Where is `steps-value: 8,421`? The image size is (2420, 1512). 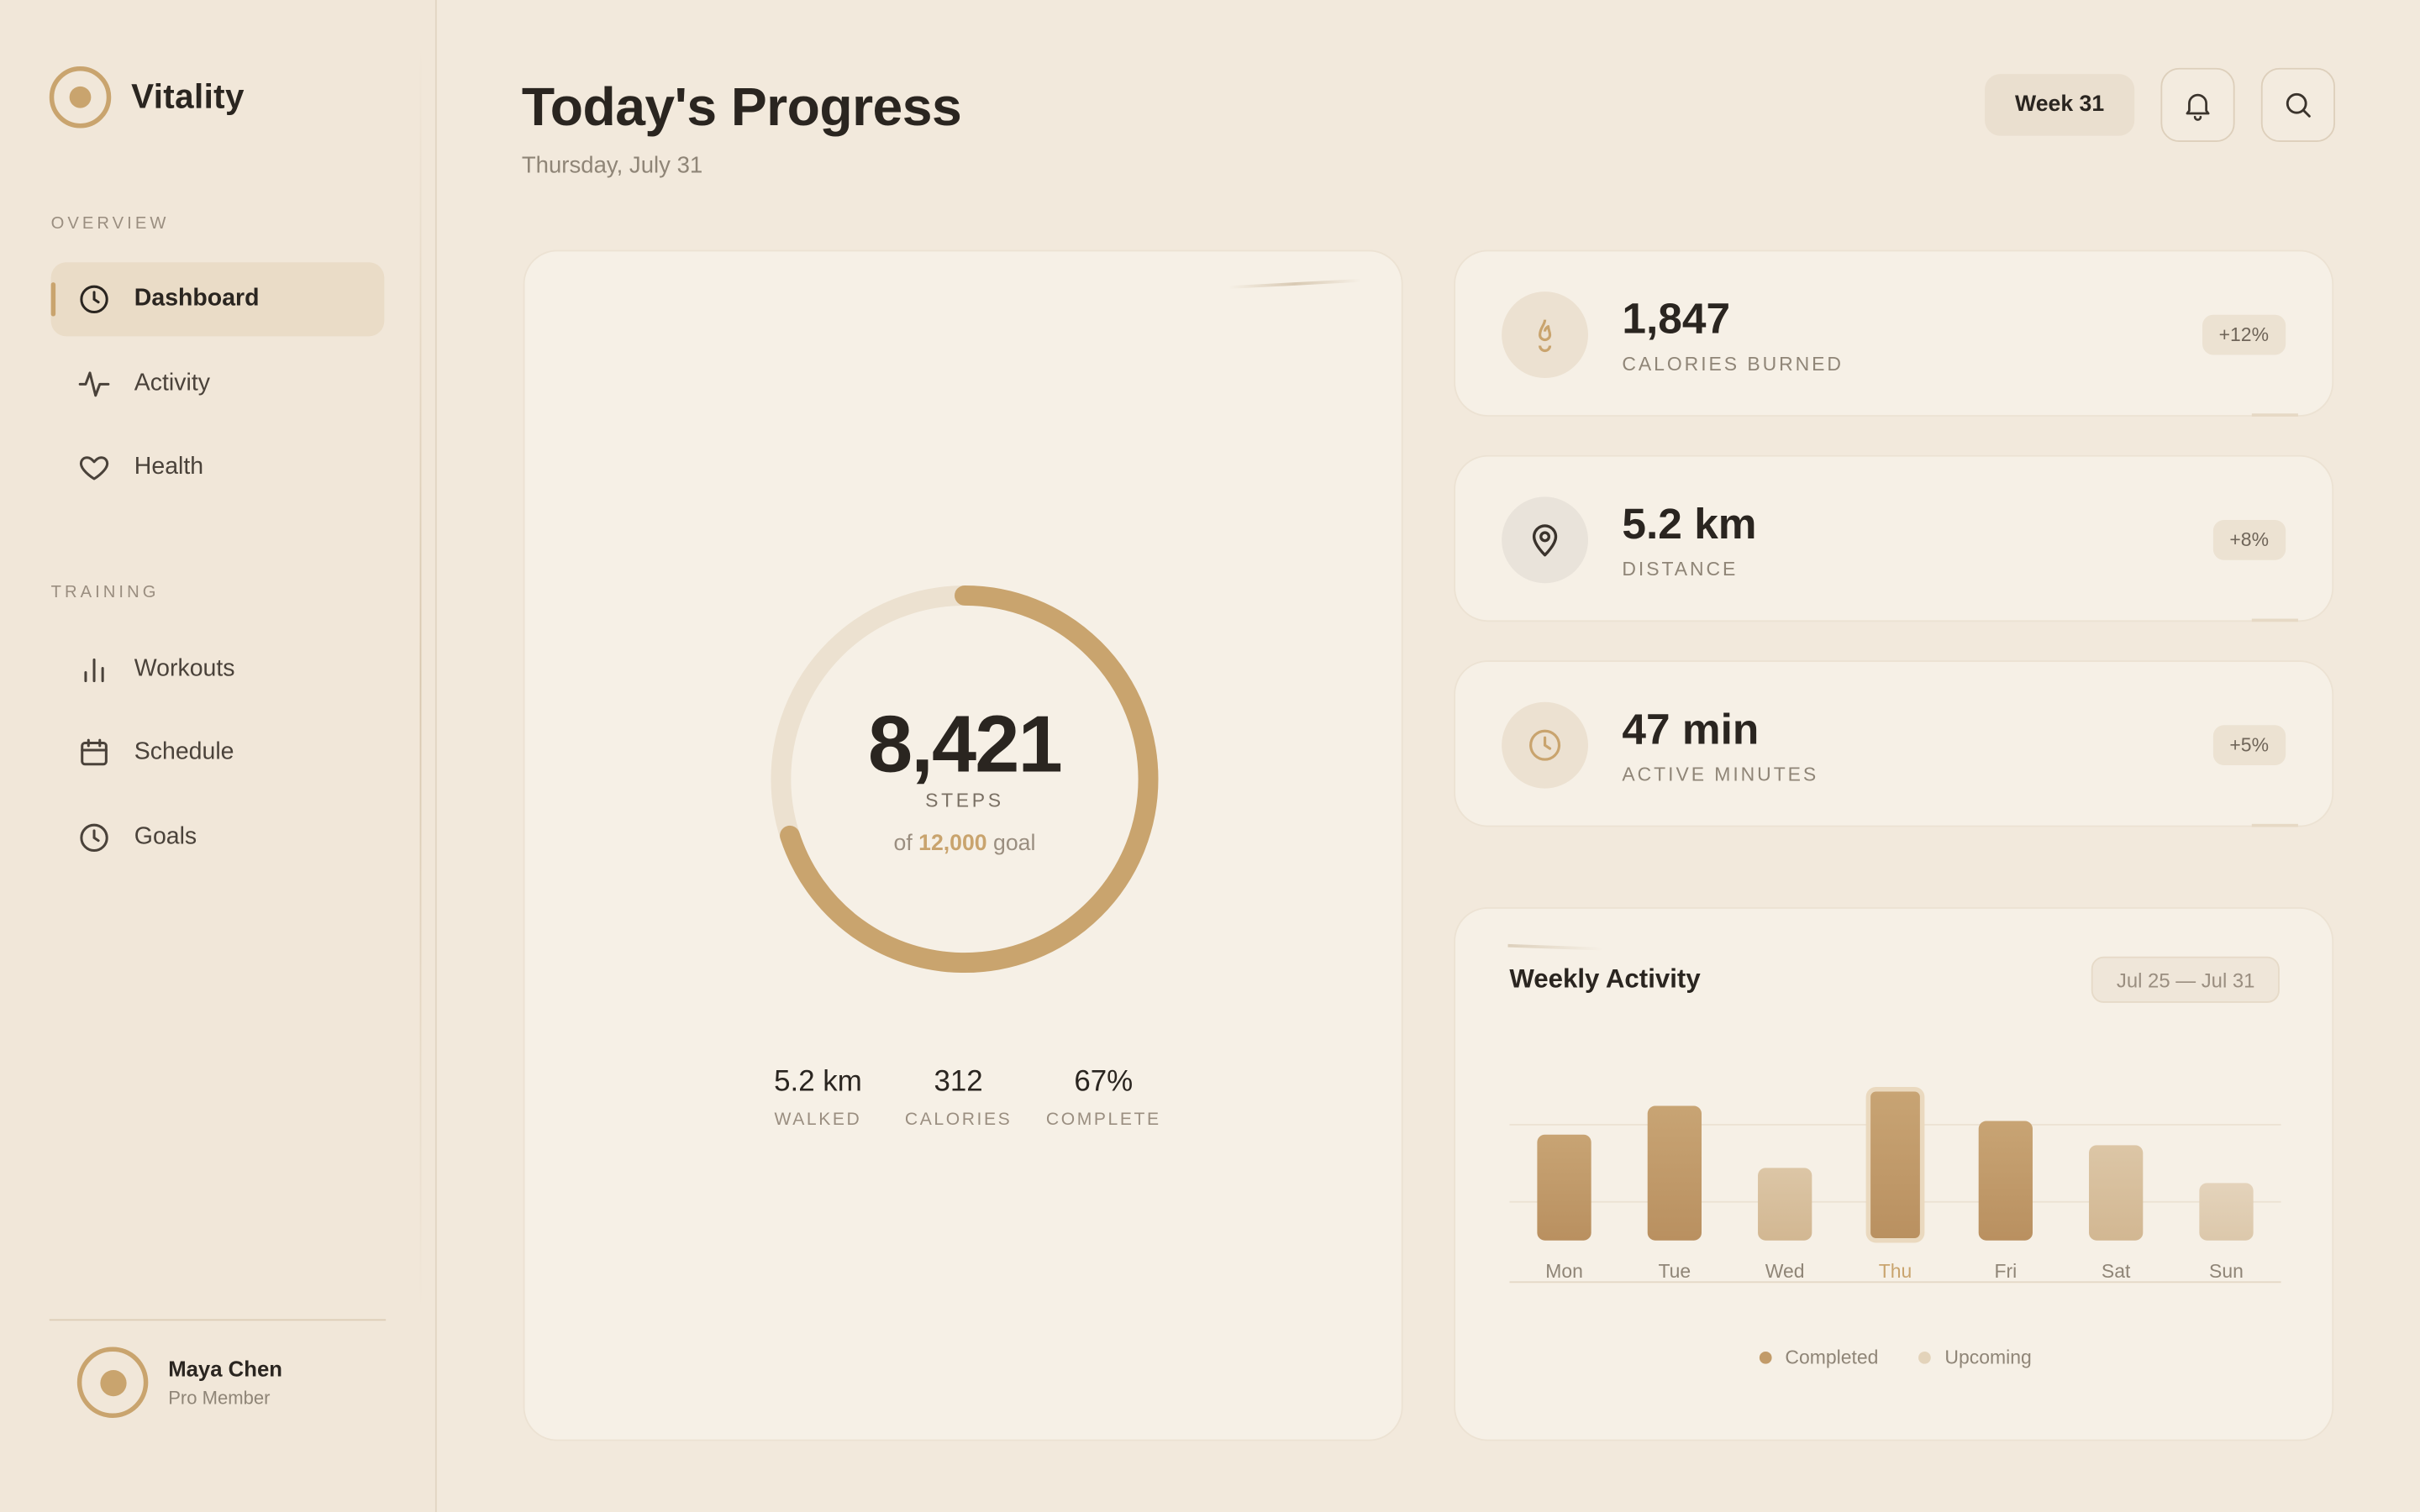
steps-value: 8,421 is located at coordinates (965, 745).